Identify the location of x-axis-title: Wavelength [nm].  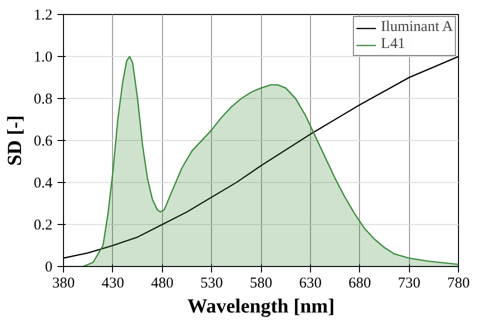
(261, 307).